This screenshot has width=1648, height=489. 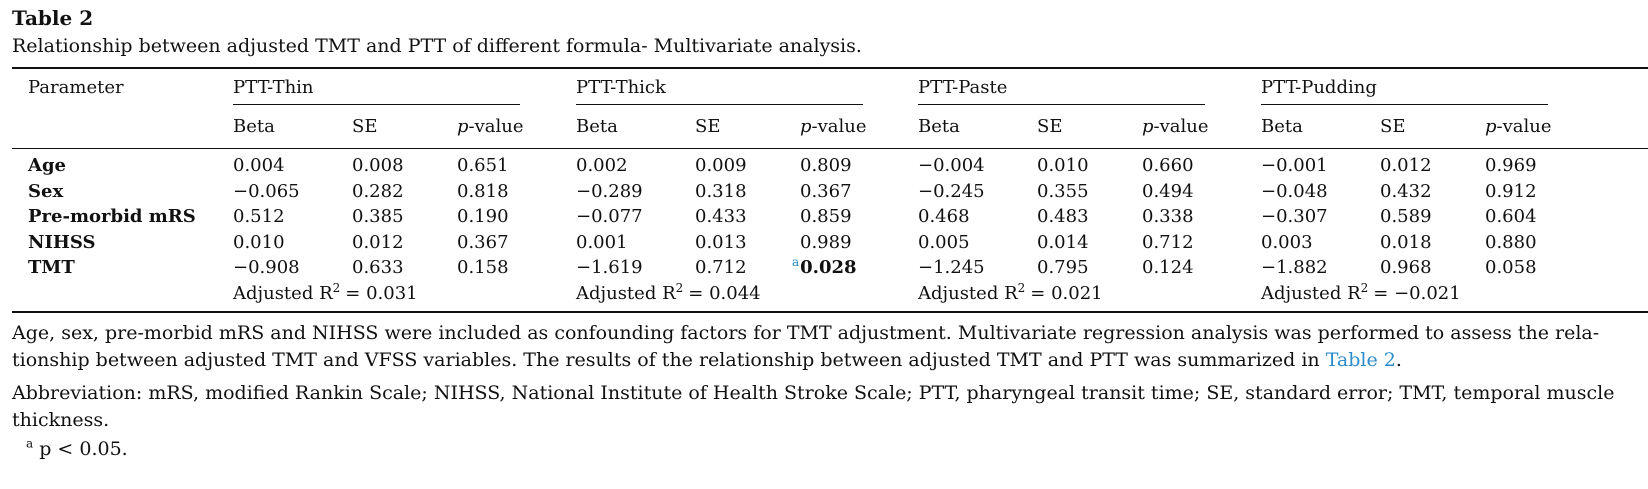 I want to click on table-cell: 0.880, so click(x=1511, y=242).